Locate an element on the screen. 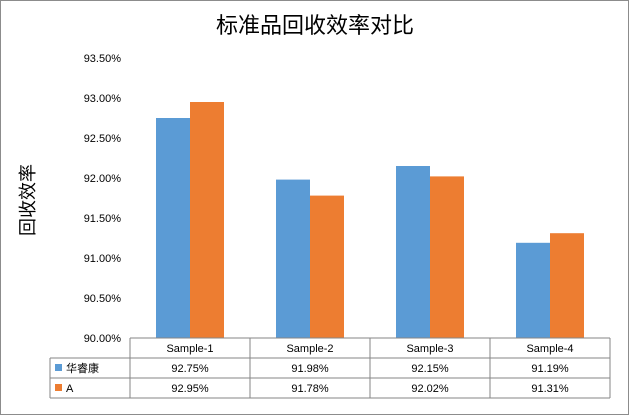 This screenshot has height=415, width=629. x-category-label: Sample-2 is located at coordinates (309, 349).